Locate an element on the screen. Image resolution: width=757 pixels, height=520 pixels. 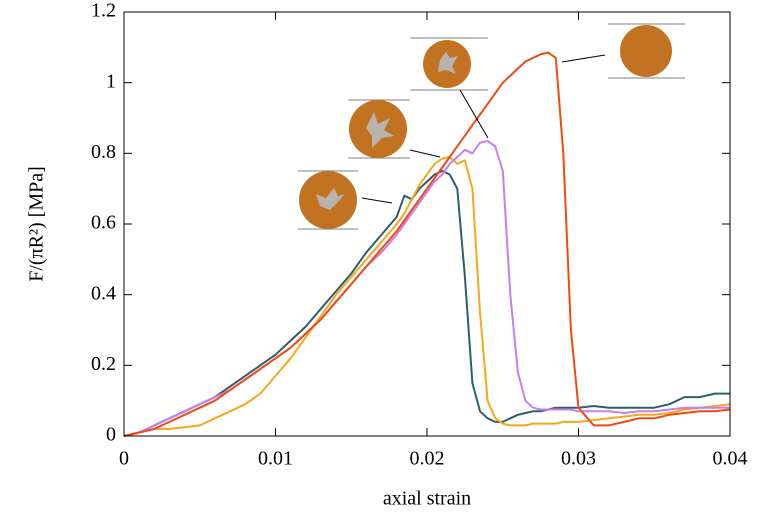
y-tick-label: 0 is located at coordinates (111, 435).